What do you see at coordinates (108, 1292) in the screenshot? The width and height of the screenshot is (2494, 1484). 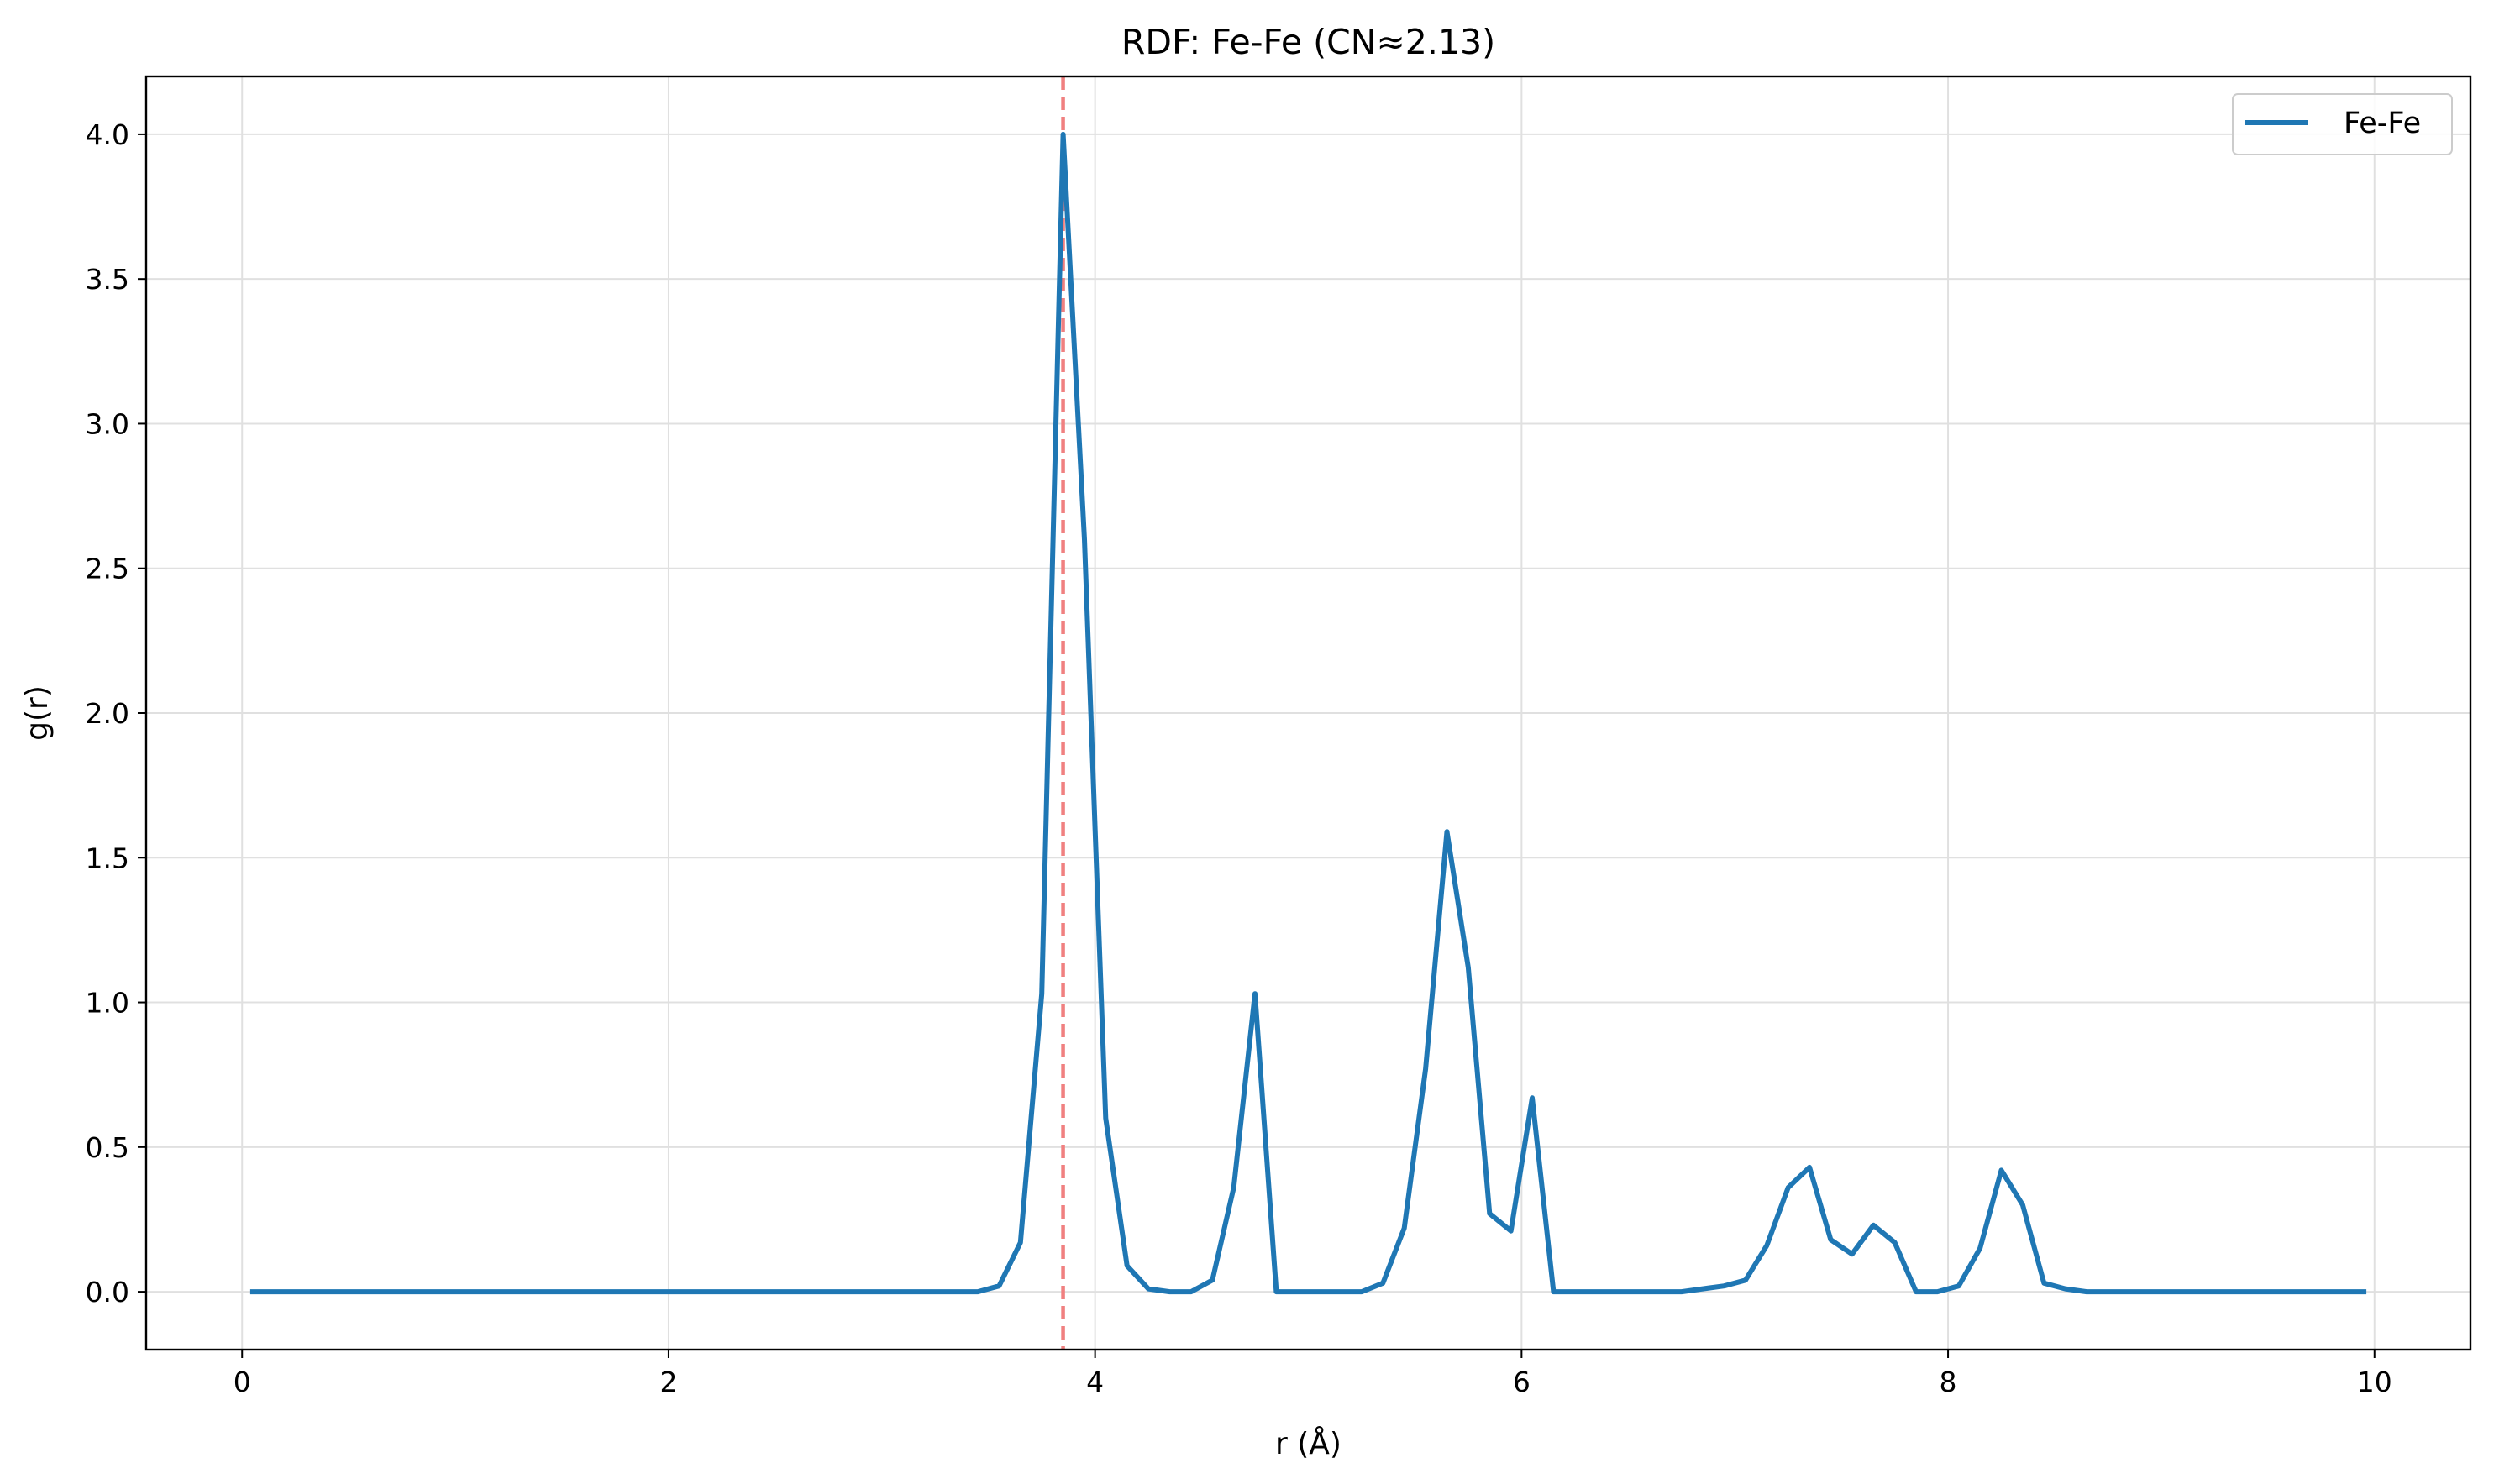 I see `y-tick-label: 0.0` at bounding box center [108, 1292].